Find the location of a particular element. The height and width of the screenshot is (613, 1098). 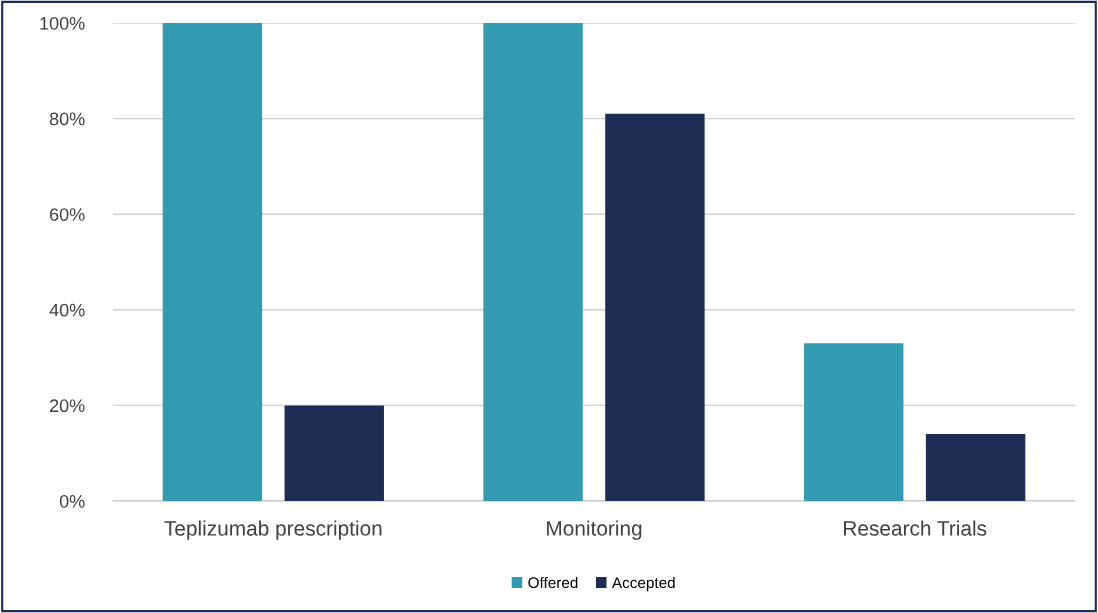

legend-label: Offered is located at coordinates (553, 582).